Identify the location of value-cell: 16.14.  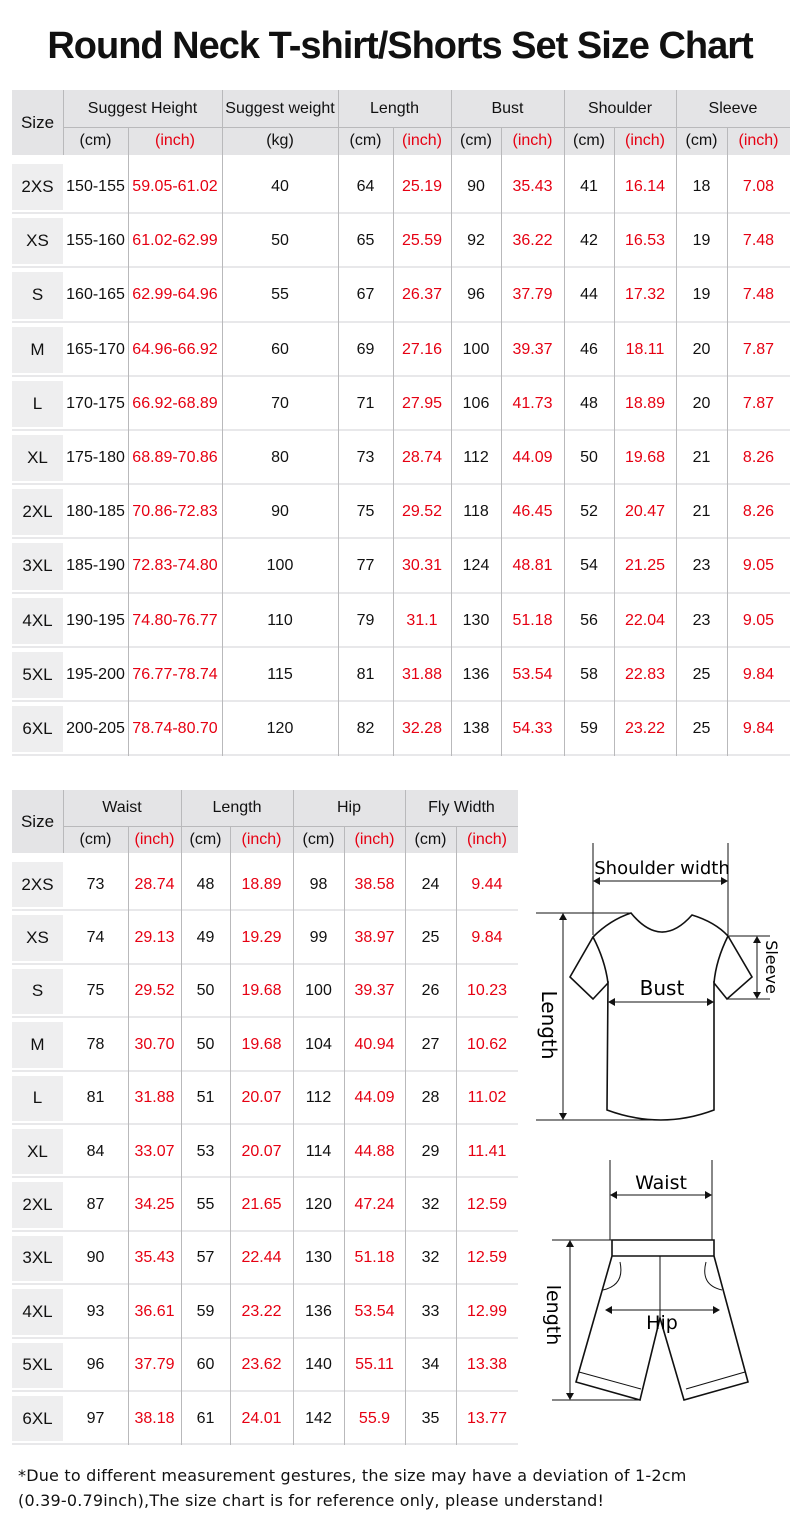
(645, 187).